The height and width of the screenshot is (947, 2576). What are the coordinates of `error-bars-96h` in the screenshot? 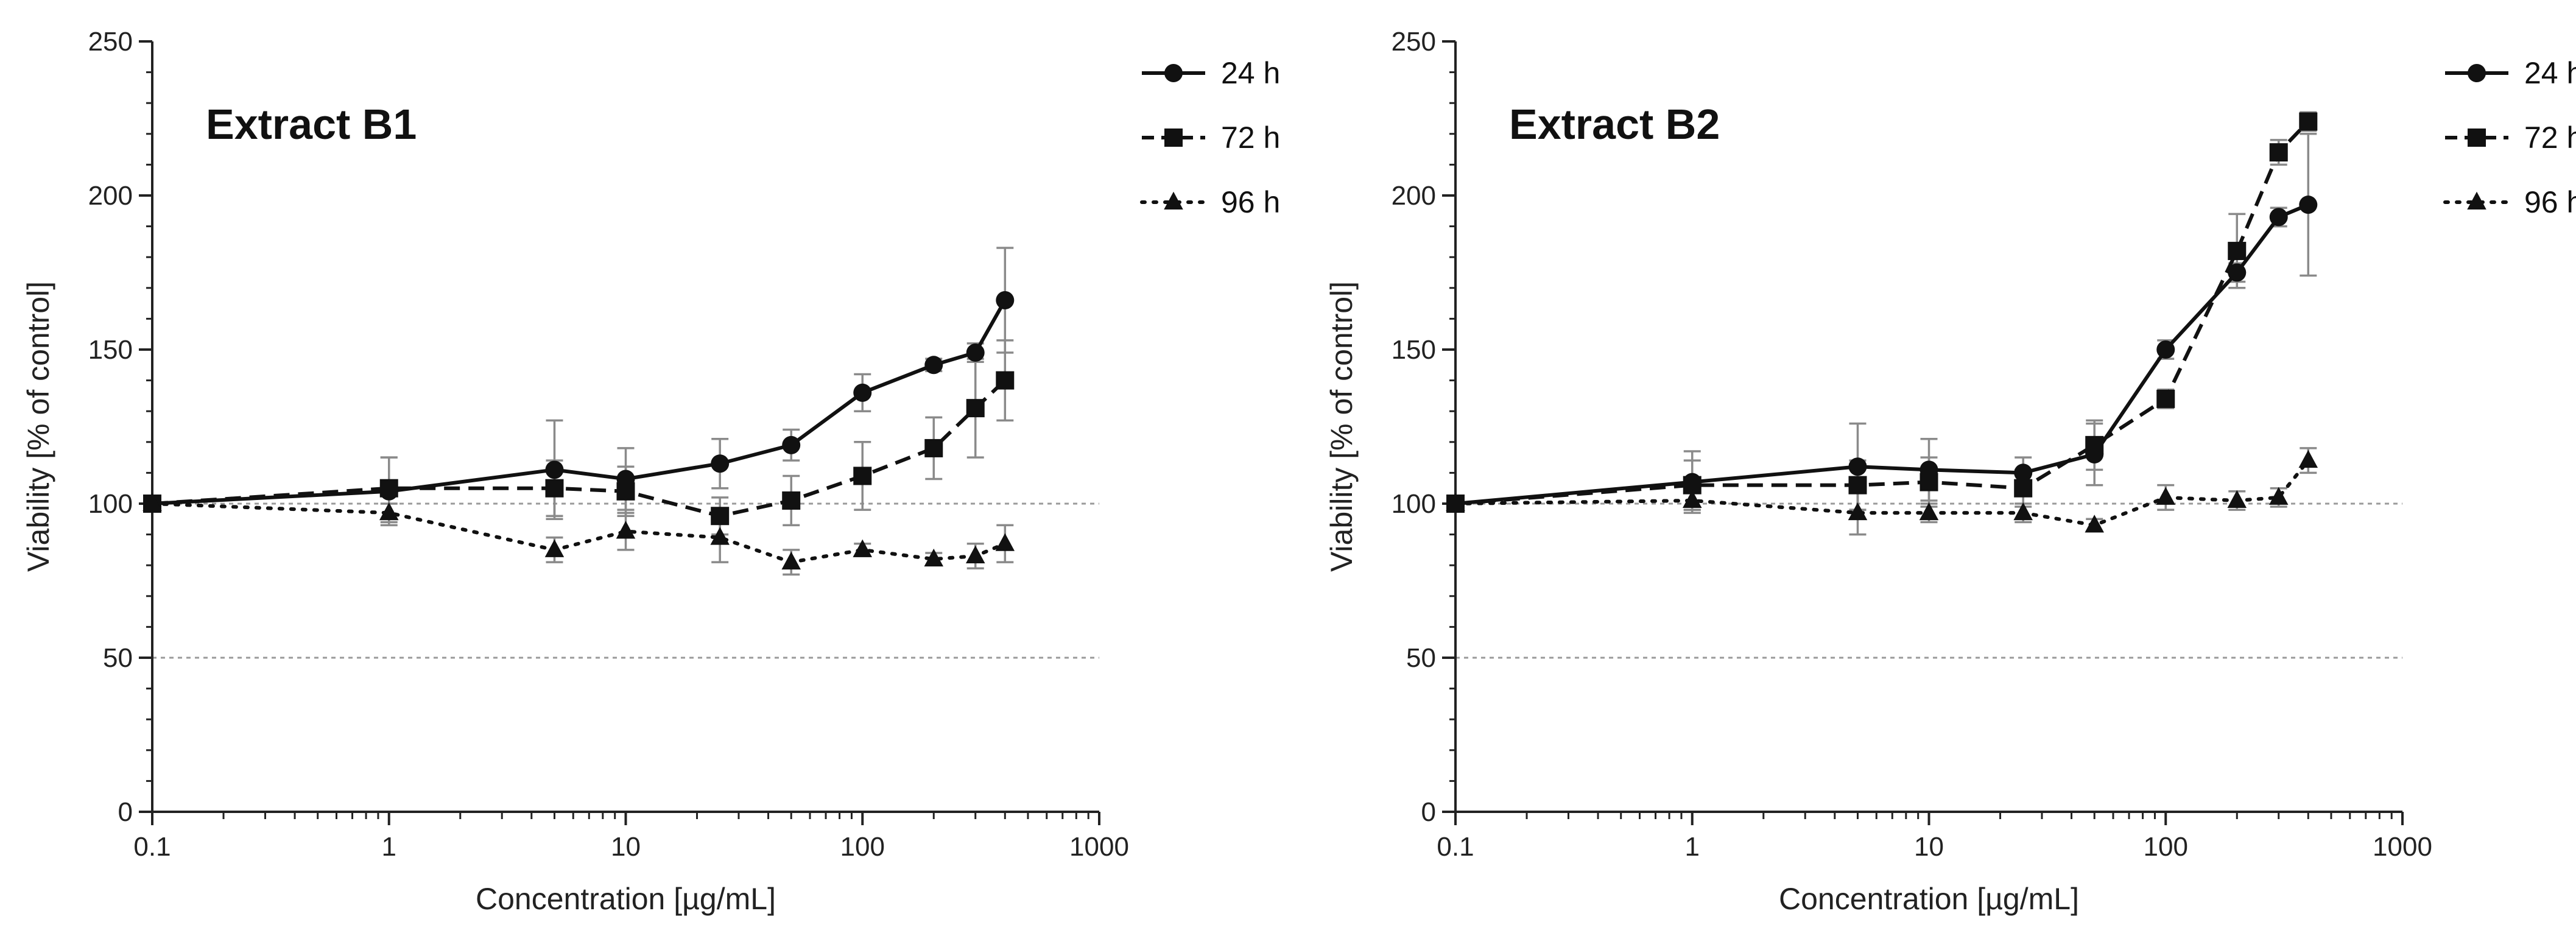 It's located at (579, 536).